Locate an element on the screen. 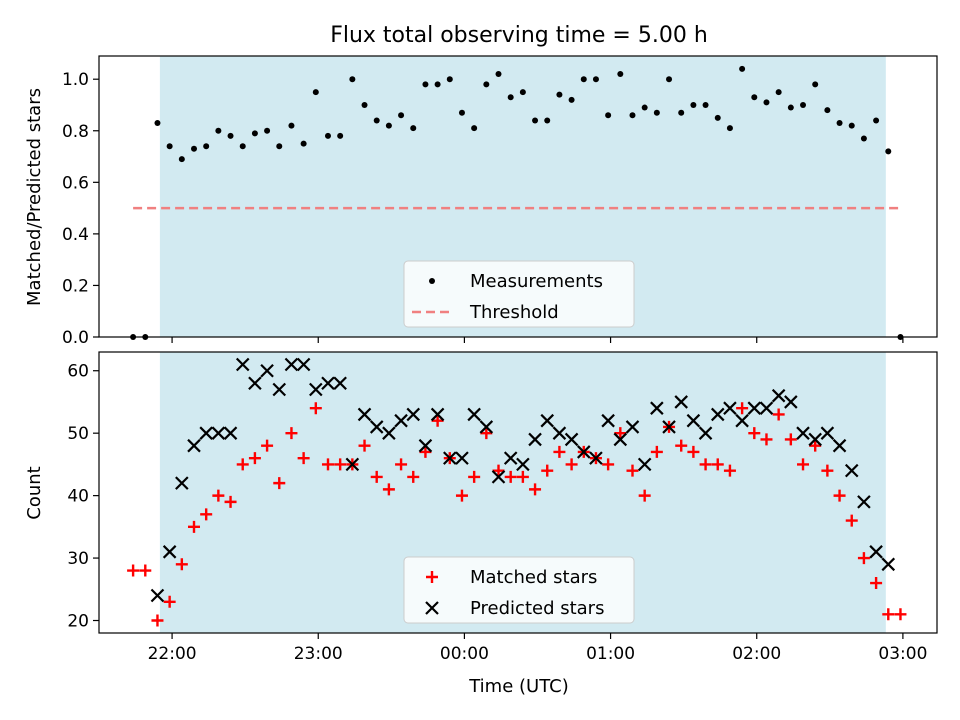 The width and height of the screenshot is (960, 720). legend-label: Matched stars is located at coordinates (533, 577).